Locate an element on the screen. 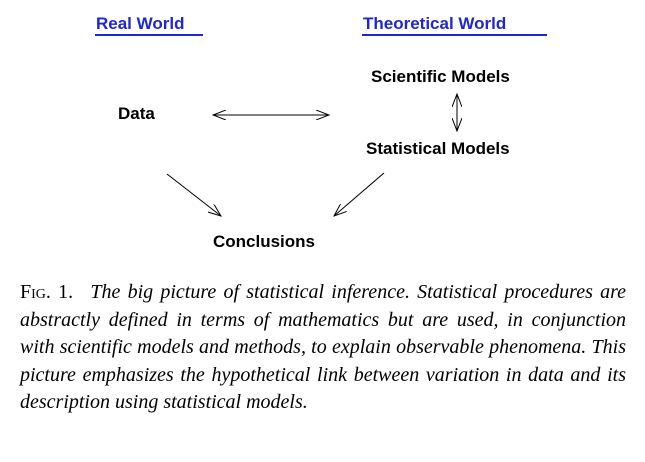 The height and width of the screenshot is (462, 645). caption-figure-number: 1. is located at coordinates (66, 292).